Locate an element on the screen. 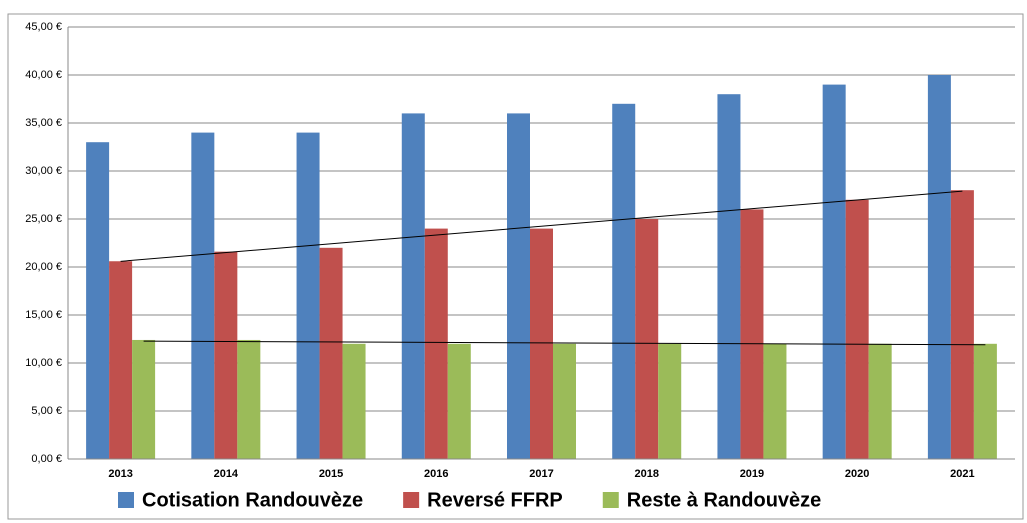 This screenshot has height=523, width=1027. legend-label: Cotisation Randouvèze is located at coordinates (252, 500).